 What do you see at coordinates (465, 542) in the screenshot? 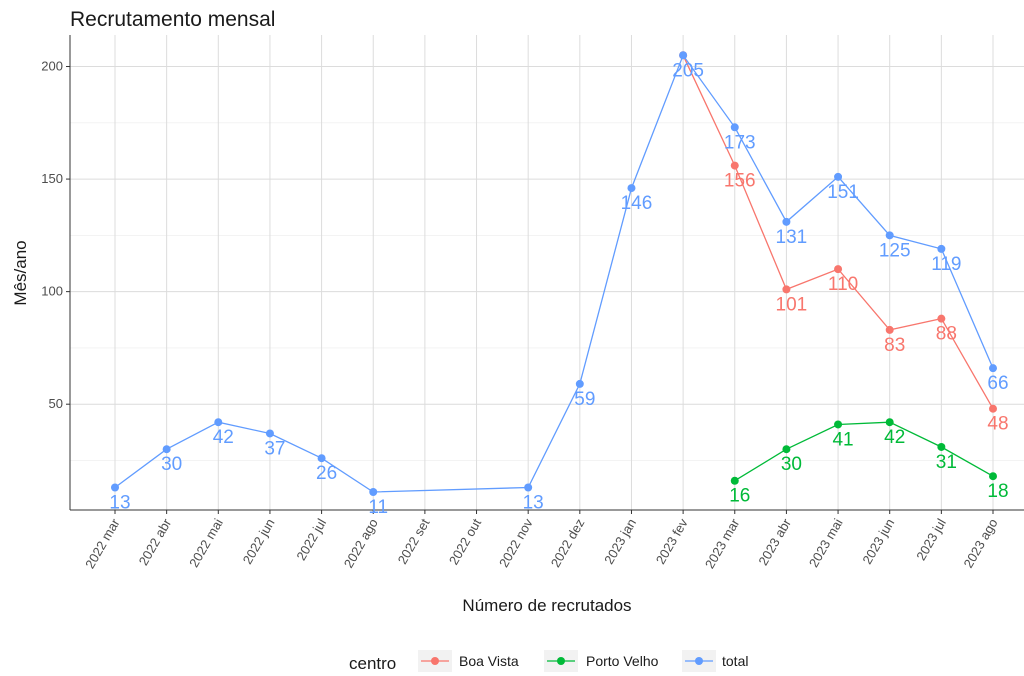
I see `x-tick-label: 2022 out` at bounding box center [465, 542].